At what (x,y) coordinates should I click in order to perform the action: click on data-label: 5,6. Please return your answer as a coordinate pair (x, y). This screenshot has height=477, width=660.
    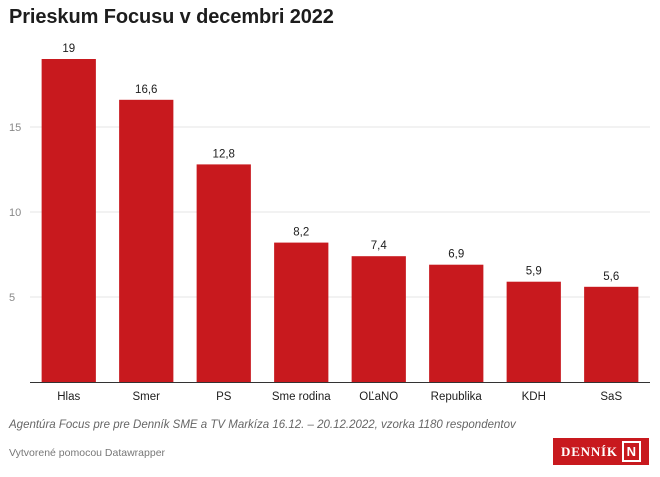
    Looking at the image, I should click on (611, 277).